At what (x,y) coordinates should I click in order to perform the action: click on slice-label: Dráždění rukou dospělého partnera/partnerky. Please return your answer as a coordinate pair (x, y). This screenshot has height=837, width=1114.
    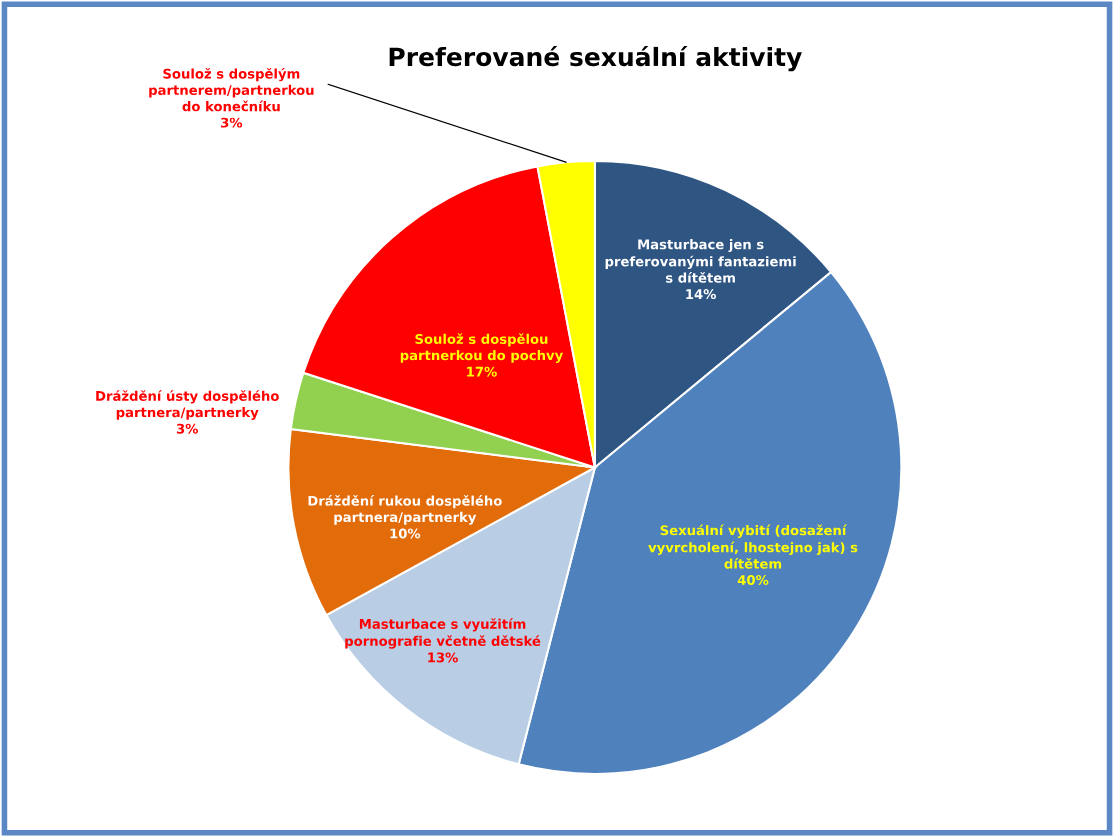
    Looking at the image, I should click on (405, 510).